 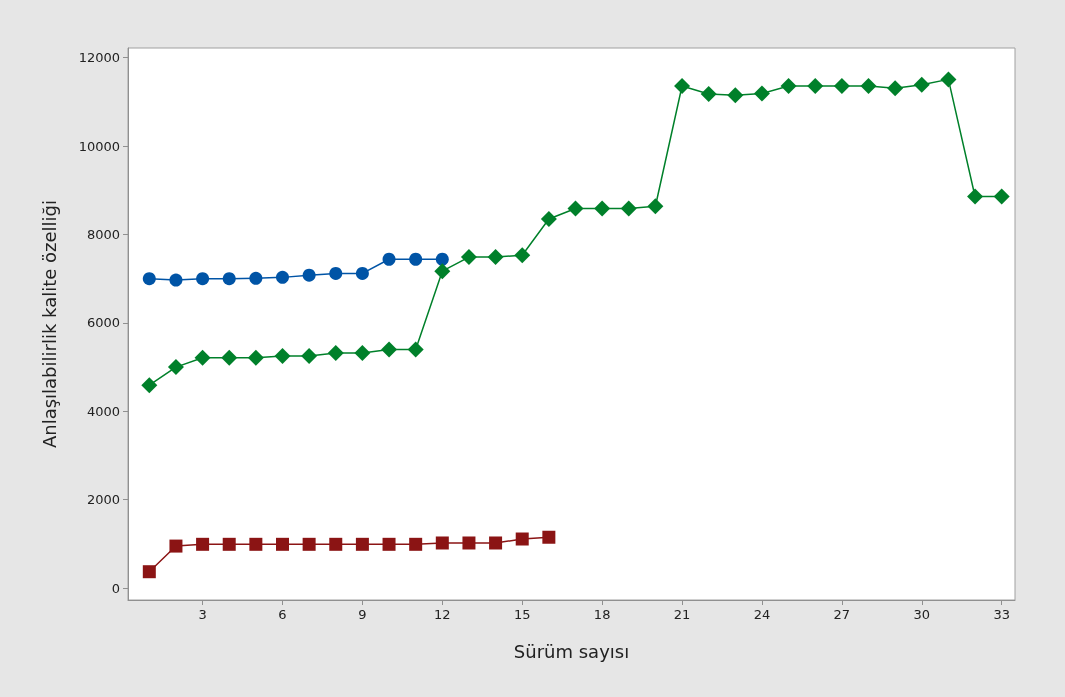 What do you see at coordinates (762, 614) in the screenshot?
I see `x-tick-label: 24` at bounding box center [762, 614].